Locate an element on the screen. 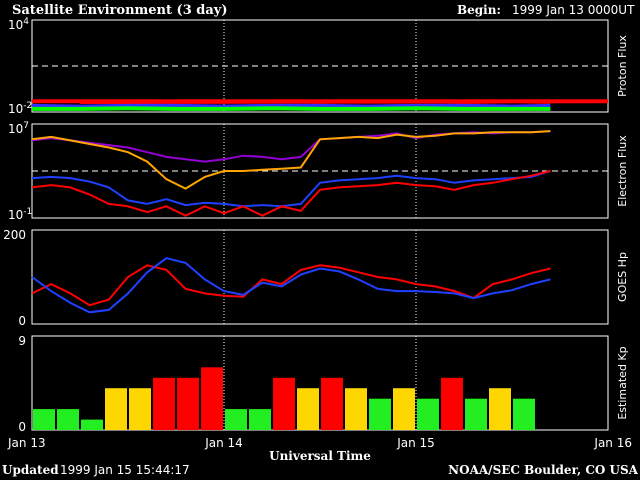 The image size is (640, 480). series-proton-p3 is located at coordinates (291, 108).